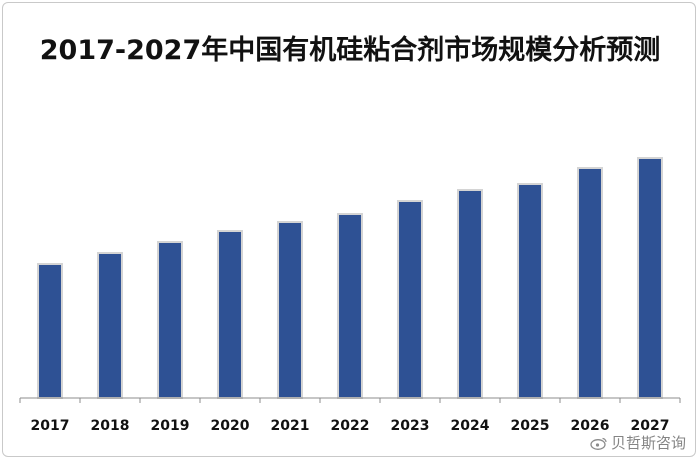  What do you see at coordinates (648, 443) in the screenshot?
I see `watermark-text: 贝哲斯咨询` at bounding box center [648, 443].